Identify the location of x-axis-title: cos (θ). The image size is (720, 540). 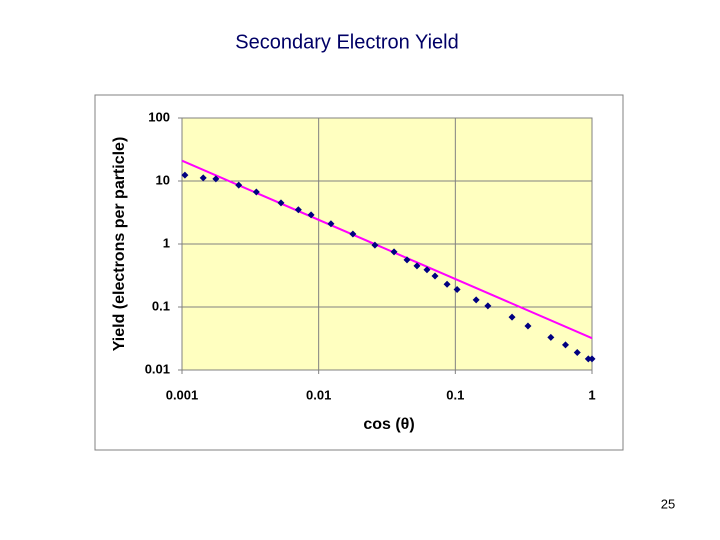
(388, 424).